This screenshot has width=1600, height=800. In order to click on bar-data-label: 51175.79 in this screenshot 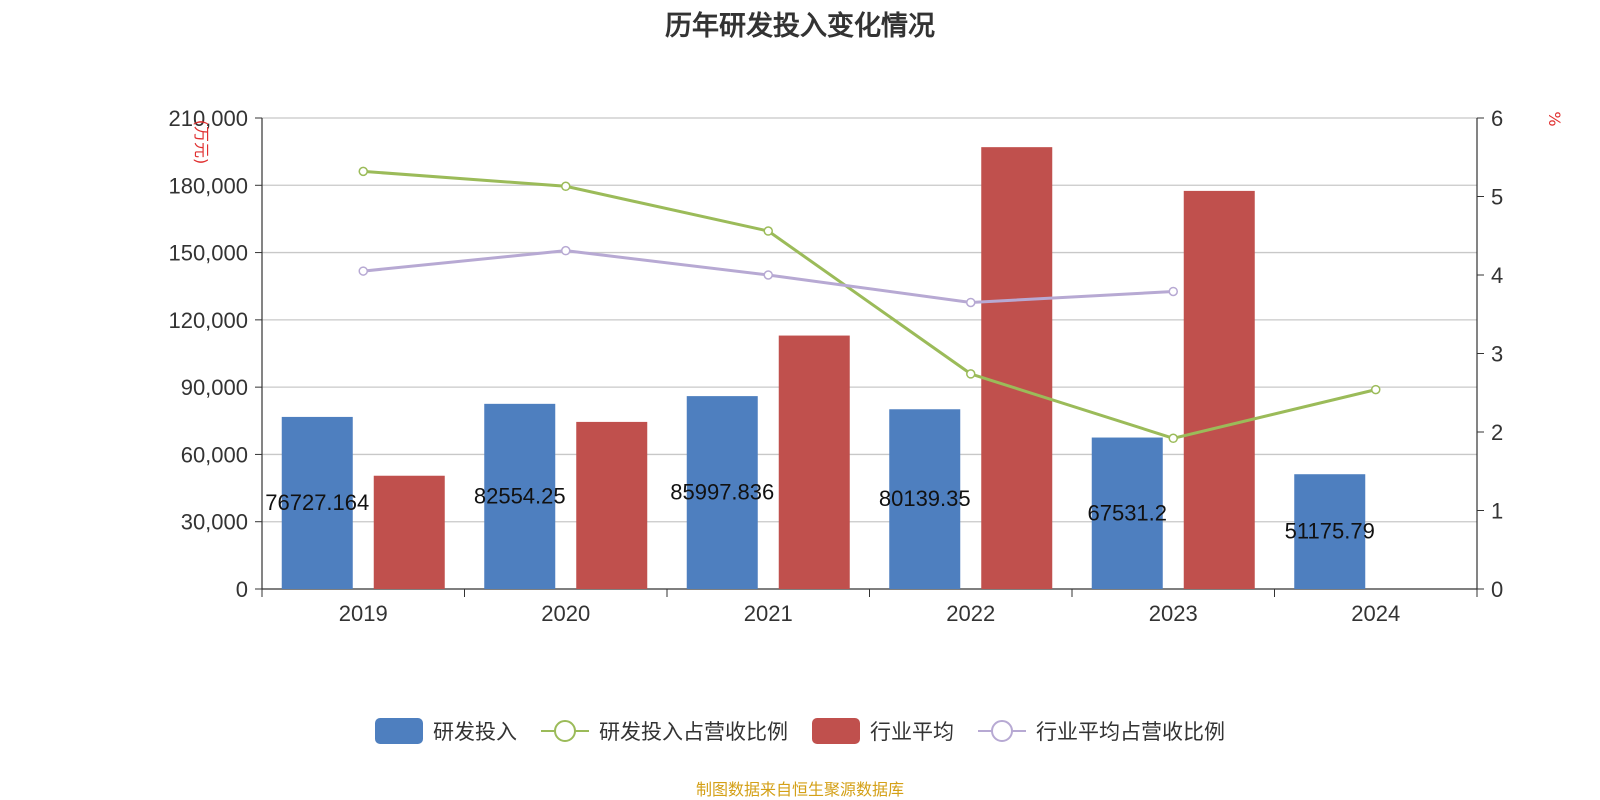, I will do `click(1330, 531)`.